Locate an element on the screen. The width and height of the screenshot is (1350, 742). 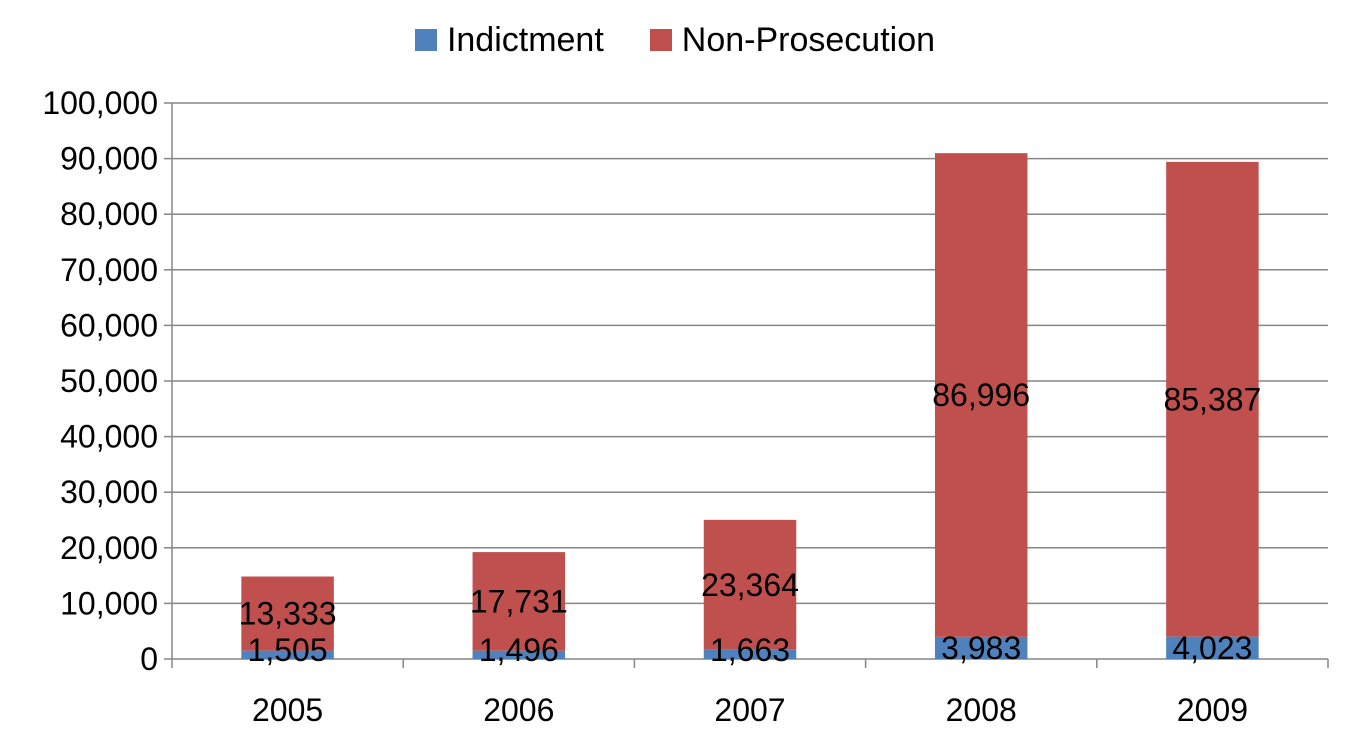
bar-non-prosecution-2008 is located at coordinates (981, 395).